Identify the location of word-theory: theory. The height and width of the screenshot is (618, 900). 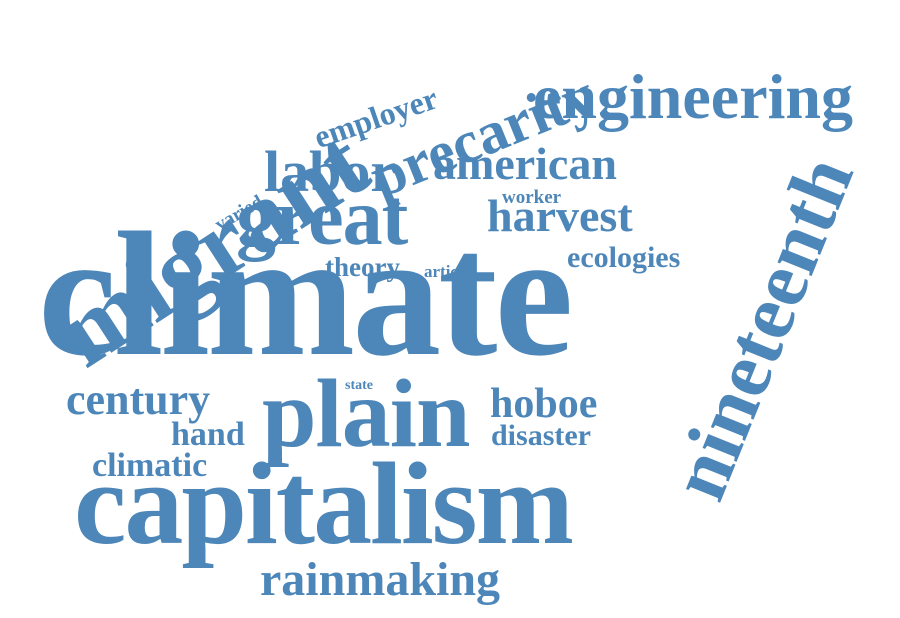
(362, 267).